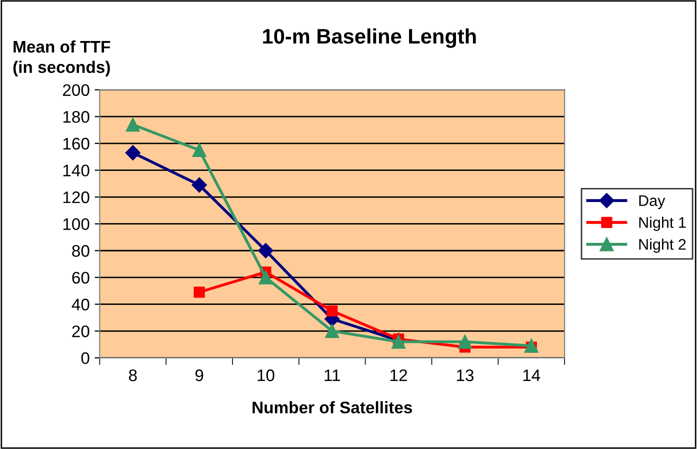 The width and height of the screenshot is (697, 449). Describe the element at coordinates (76, 170) in the screenshot. I see `y-tick-label: 140` at that location.